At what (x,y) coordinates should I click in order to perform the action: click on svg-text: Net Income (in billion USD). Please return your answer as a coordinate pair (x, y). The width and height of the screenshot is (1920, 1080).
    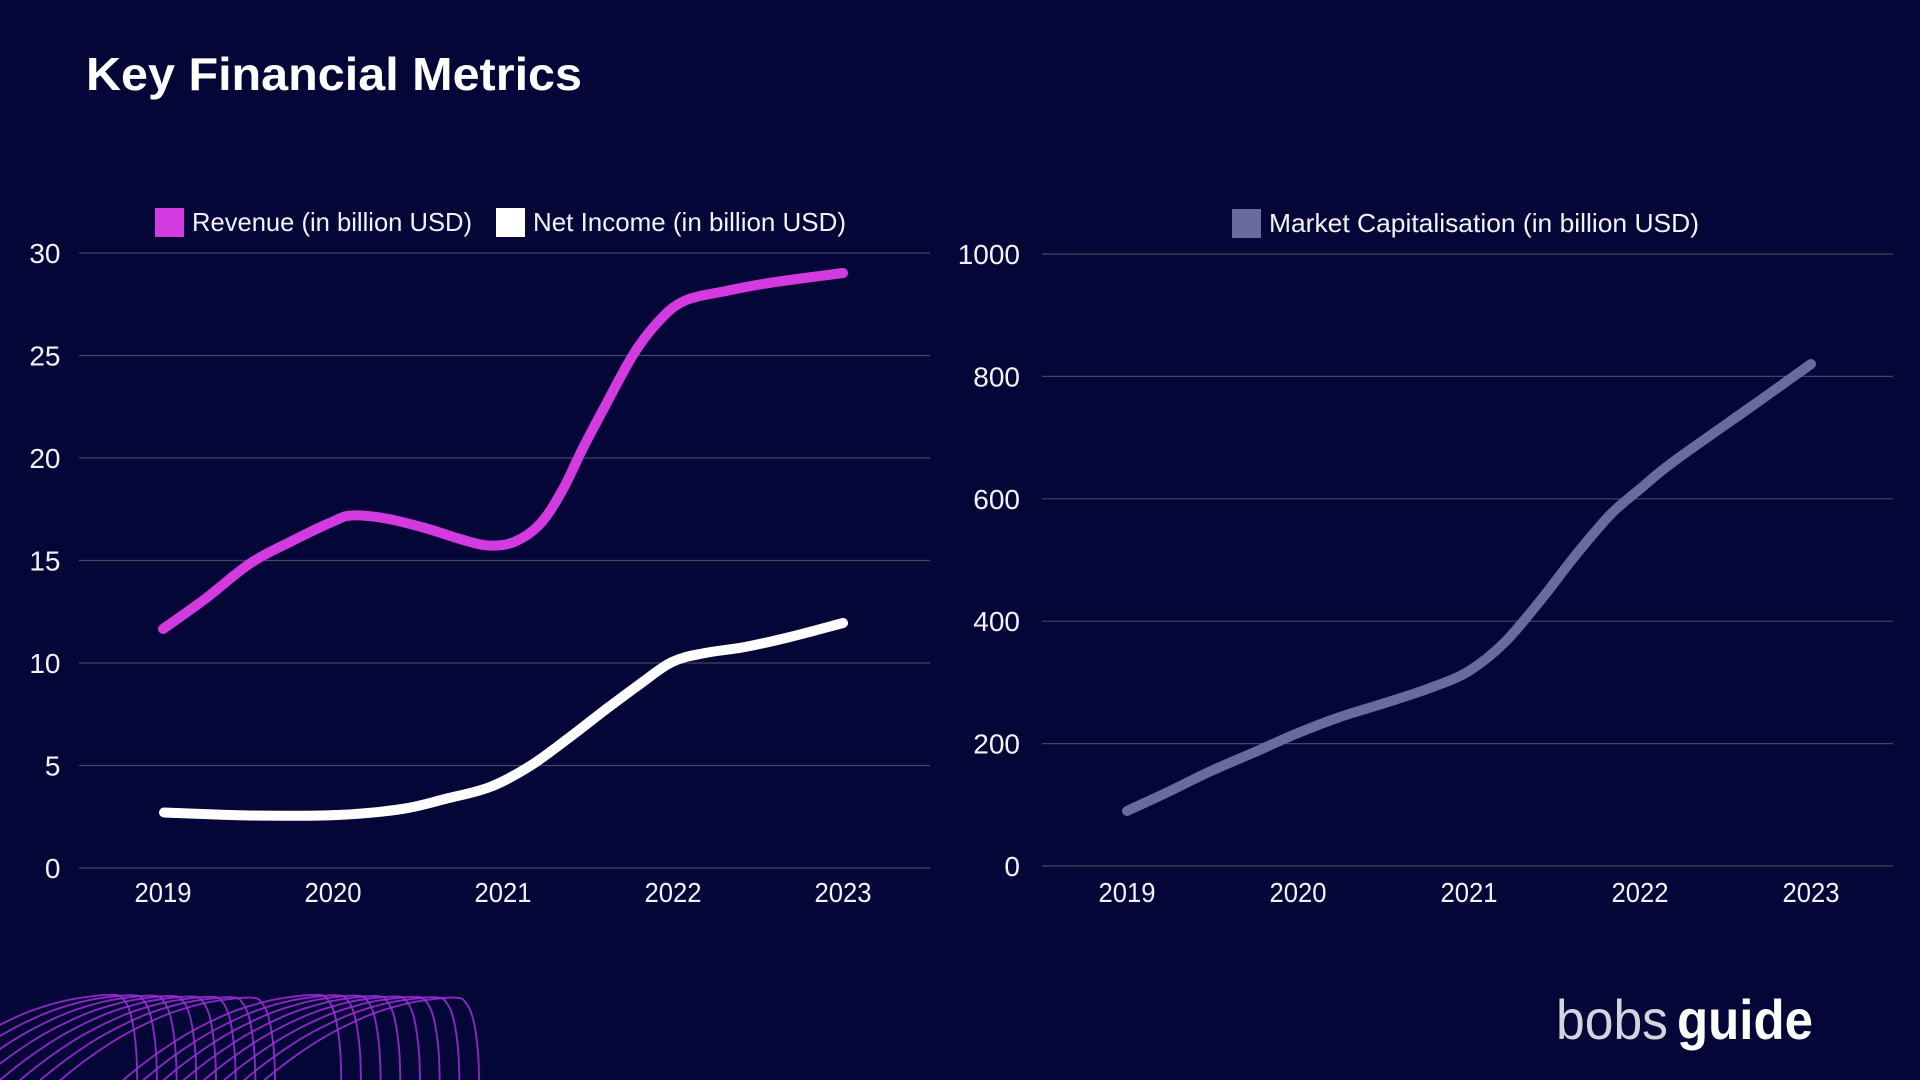
    Looking at the image, I should click on (689, 222).